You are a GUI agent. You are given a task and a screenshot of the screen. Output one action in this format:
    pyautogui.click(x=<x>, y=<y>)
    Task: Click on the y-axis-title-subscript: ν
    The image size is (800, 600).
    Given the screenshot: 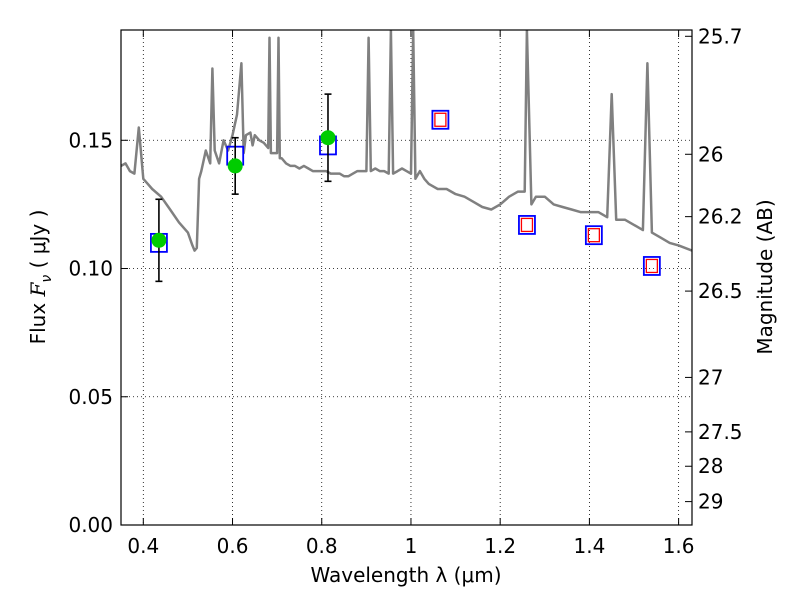 What is the action you would take?
    pyautogui.click(x=47, y=279)
    